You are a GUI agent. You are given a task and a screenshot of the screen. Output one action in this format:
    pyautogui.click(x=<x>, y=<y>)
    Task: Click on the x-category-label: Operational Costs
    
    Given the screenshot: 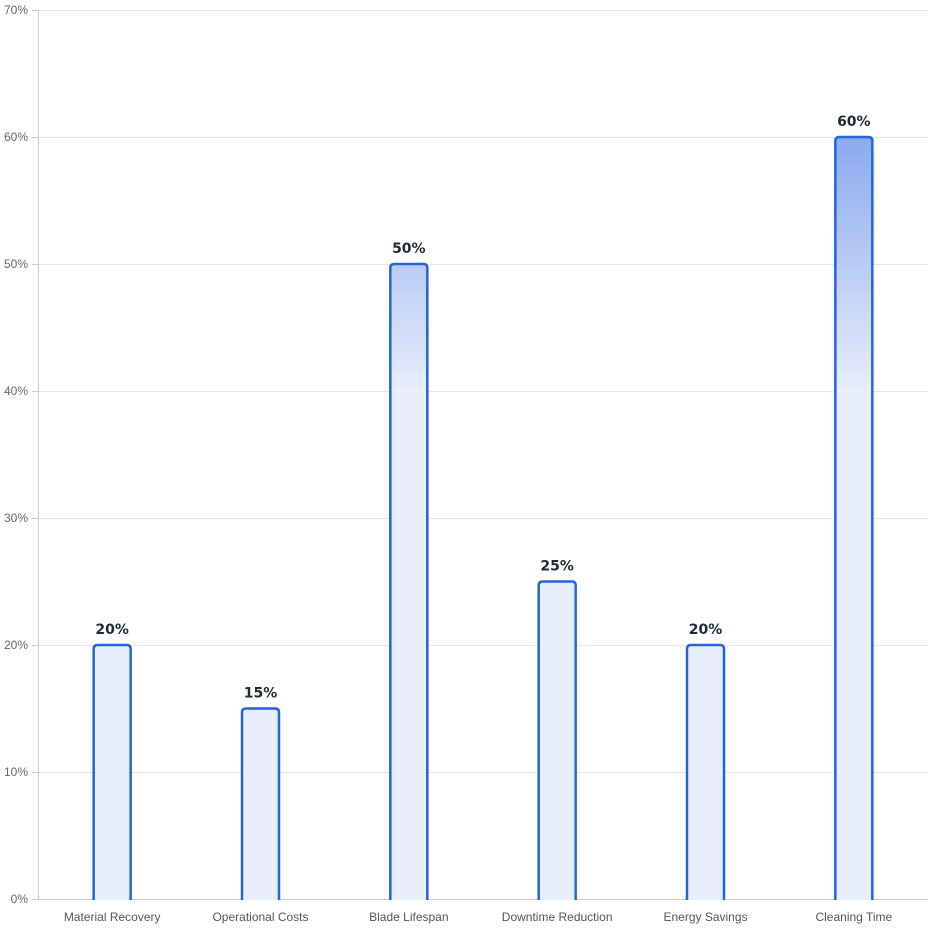 What is the action you would take?
    pyautogui.click(x=260, y=917)
    